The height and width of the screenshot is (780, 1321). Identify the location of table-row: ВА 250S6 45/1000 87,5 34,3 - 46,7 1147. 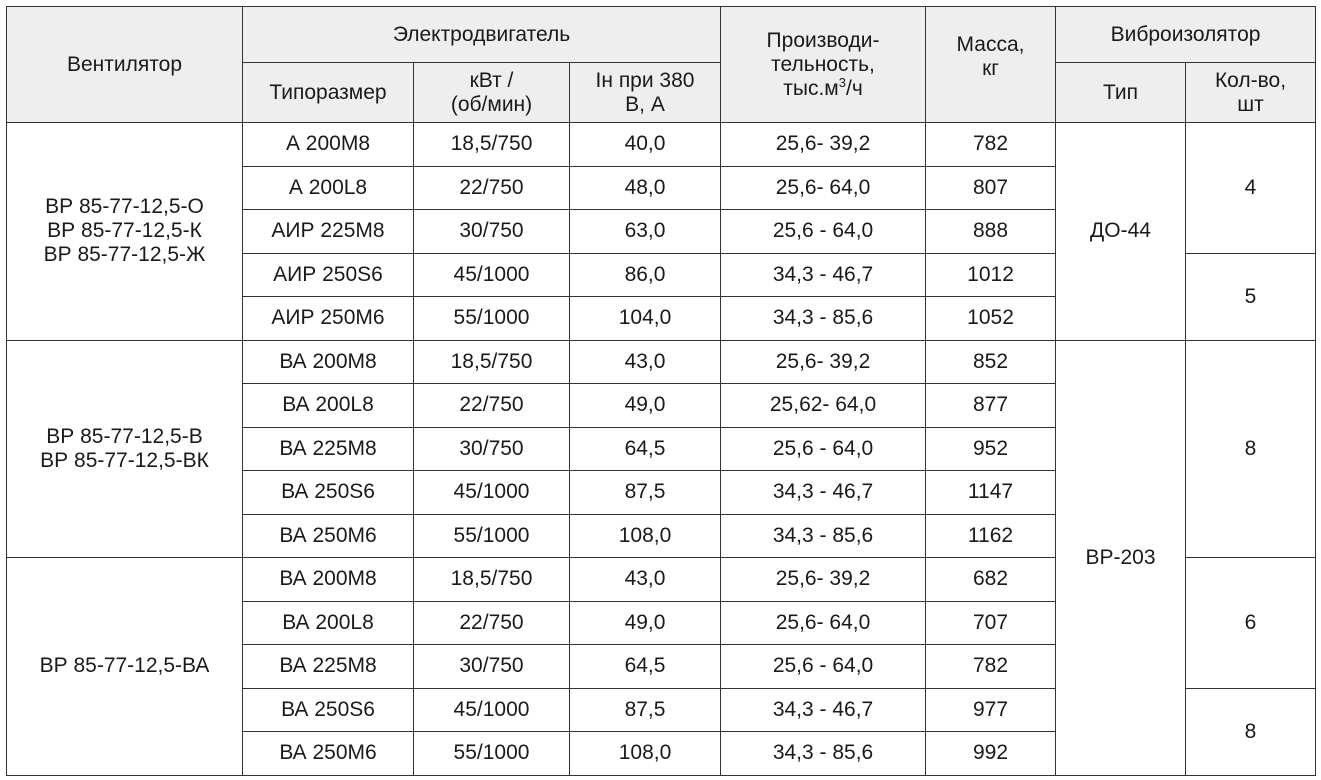
(661, 492).